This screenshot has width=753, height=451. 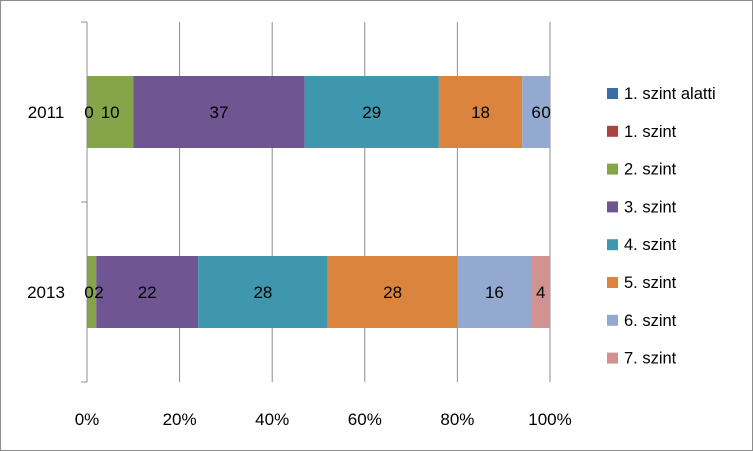 I want to click on x-tick-label: 100%, so click(x=549, y=419).